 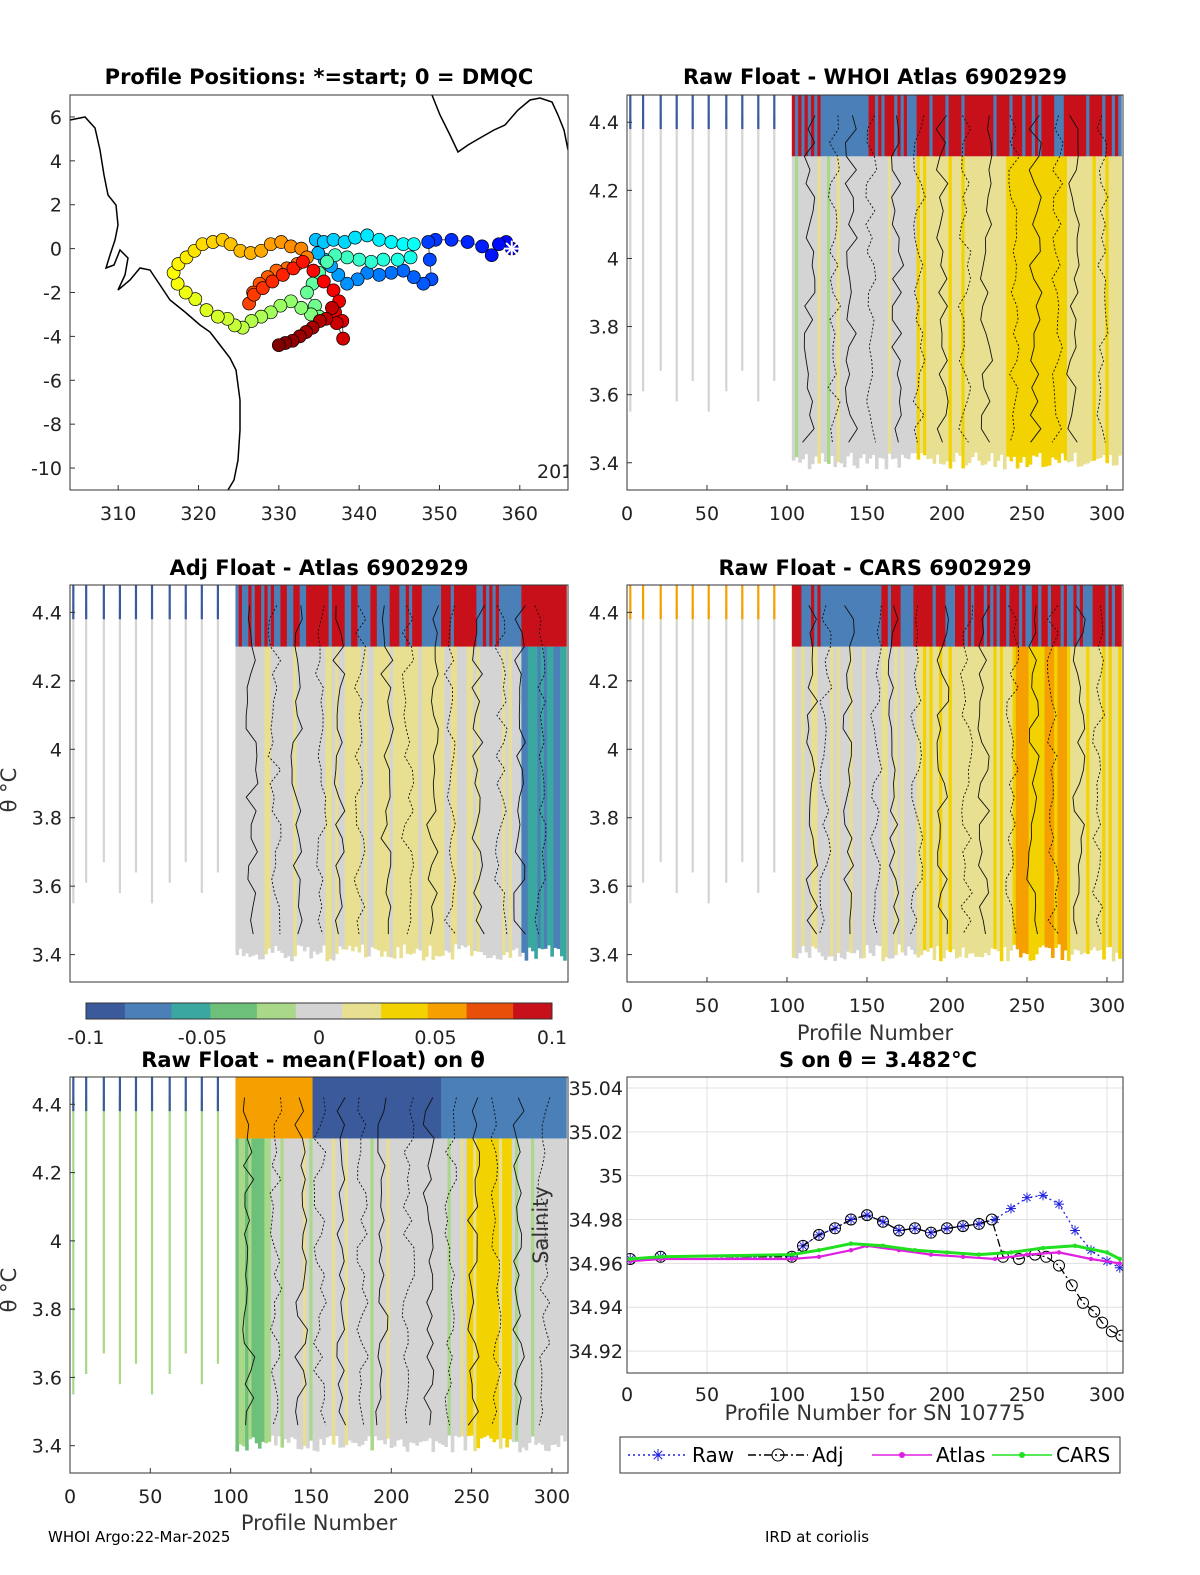 I want to click on x-tick-label: 250, so click(x=1027, y=1395).